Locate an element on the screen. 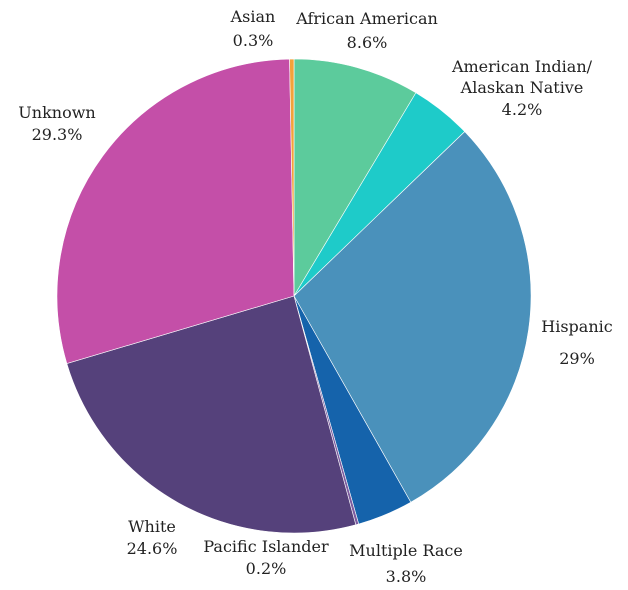  slice-label: White is located at coordinates (152, 526).